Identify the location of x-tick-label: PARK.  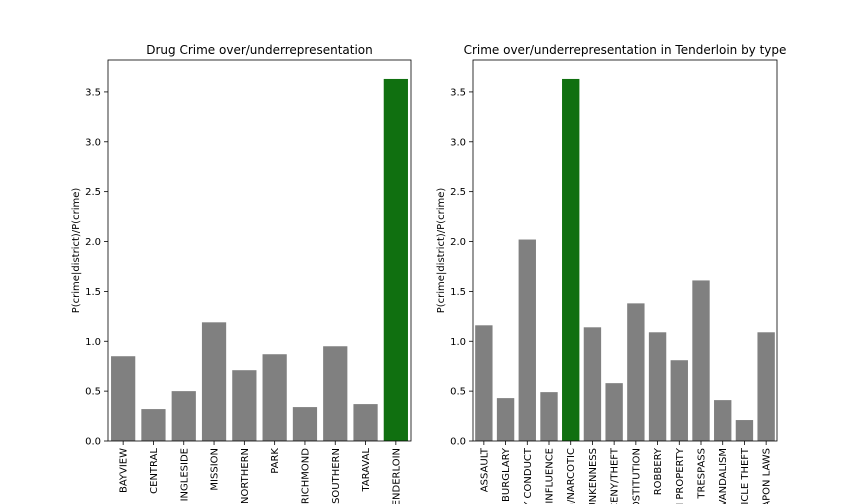
(275, 461).